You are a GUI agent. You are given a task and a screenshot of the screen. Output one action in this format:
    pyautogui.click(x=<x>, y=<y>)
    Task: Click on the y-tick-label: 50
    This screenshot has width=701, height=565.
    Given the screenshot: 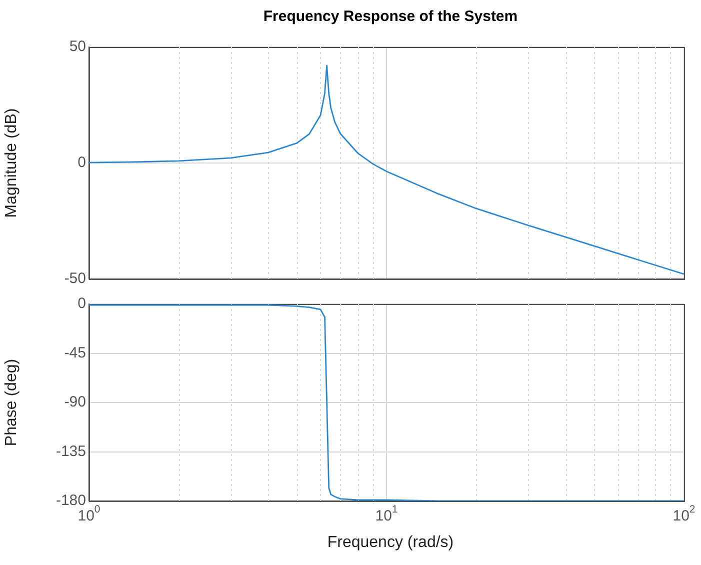 What is the action you would take?
    pyautogui.click(x=77, y=47)
    